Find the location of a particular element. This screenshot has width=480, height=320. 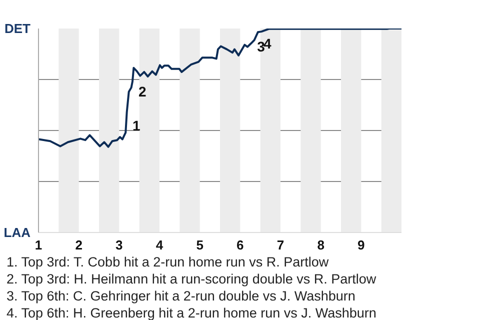

text: 4. Top 6th: H. Greenberg hit a 2-run home run vs J. Washburn is located at coordinates (191, 313).